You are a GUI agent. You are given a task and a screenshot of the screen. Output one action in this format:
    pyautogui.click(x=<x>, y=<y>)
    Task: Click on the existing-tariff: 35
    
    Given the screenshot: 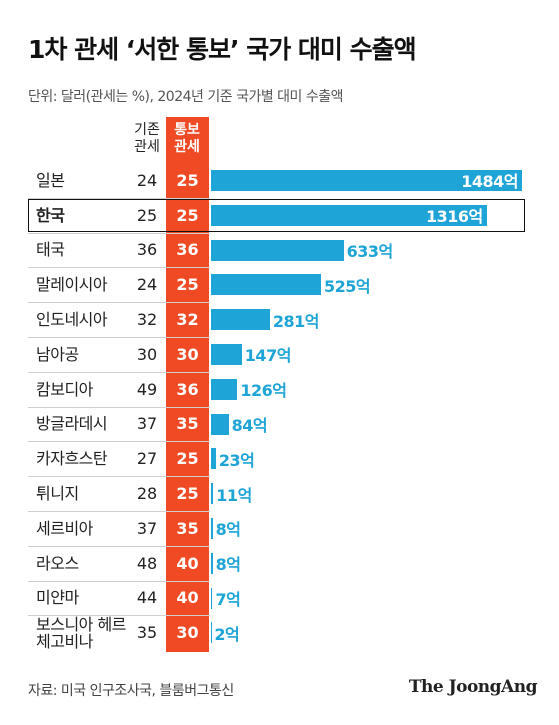 What is the action you would take?
    pyautogui.click(x=147, y=633)
    